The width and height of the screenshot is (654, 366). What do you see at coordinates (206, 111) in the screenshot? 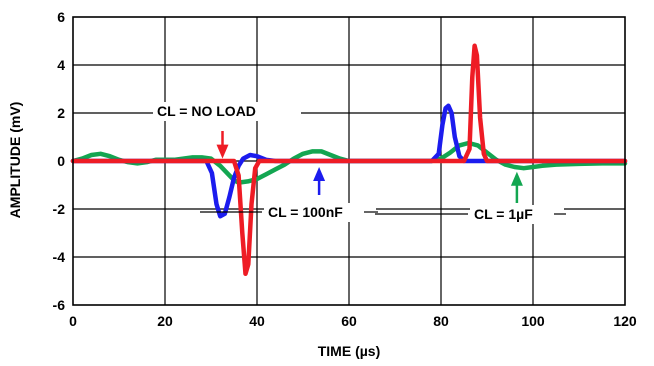
I see `annotation-label: CL = NO LOAD` at bounding box center [206, 111].